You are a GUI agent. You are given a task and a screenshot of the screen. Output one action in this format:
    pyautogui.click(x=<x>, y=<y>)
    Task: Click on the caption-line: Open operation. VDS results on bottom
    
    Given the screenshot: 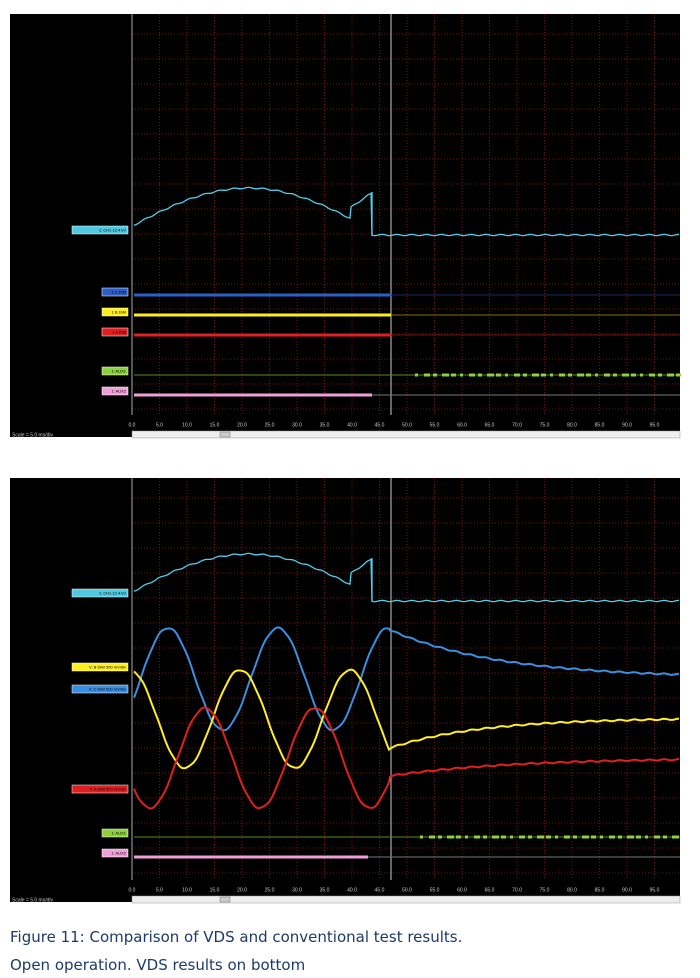 What is the action you would take?
    pyautogui.click(x=158, y=965)
    